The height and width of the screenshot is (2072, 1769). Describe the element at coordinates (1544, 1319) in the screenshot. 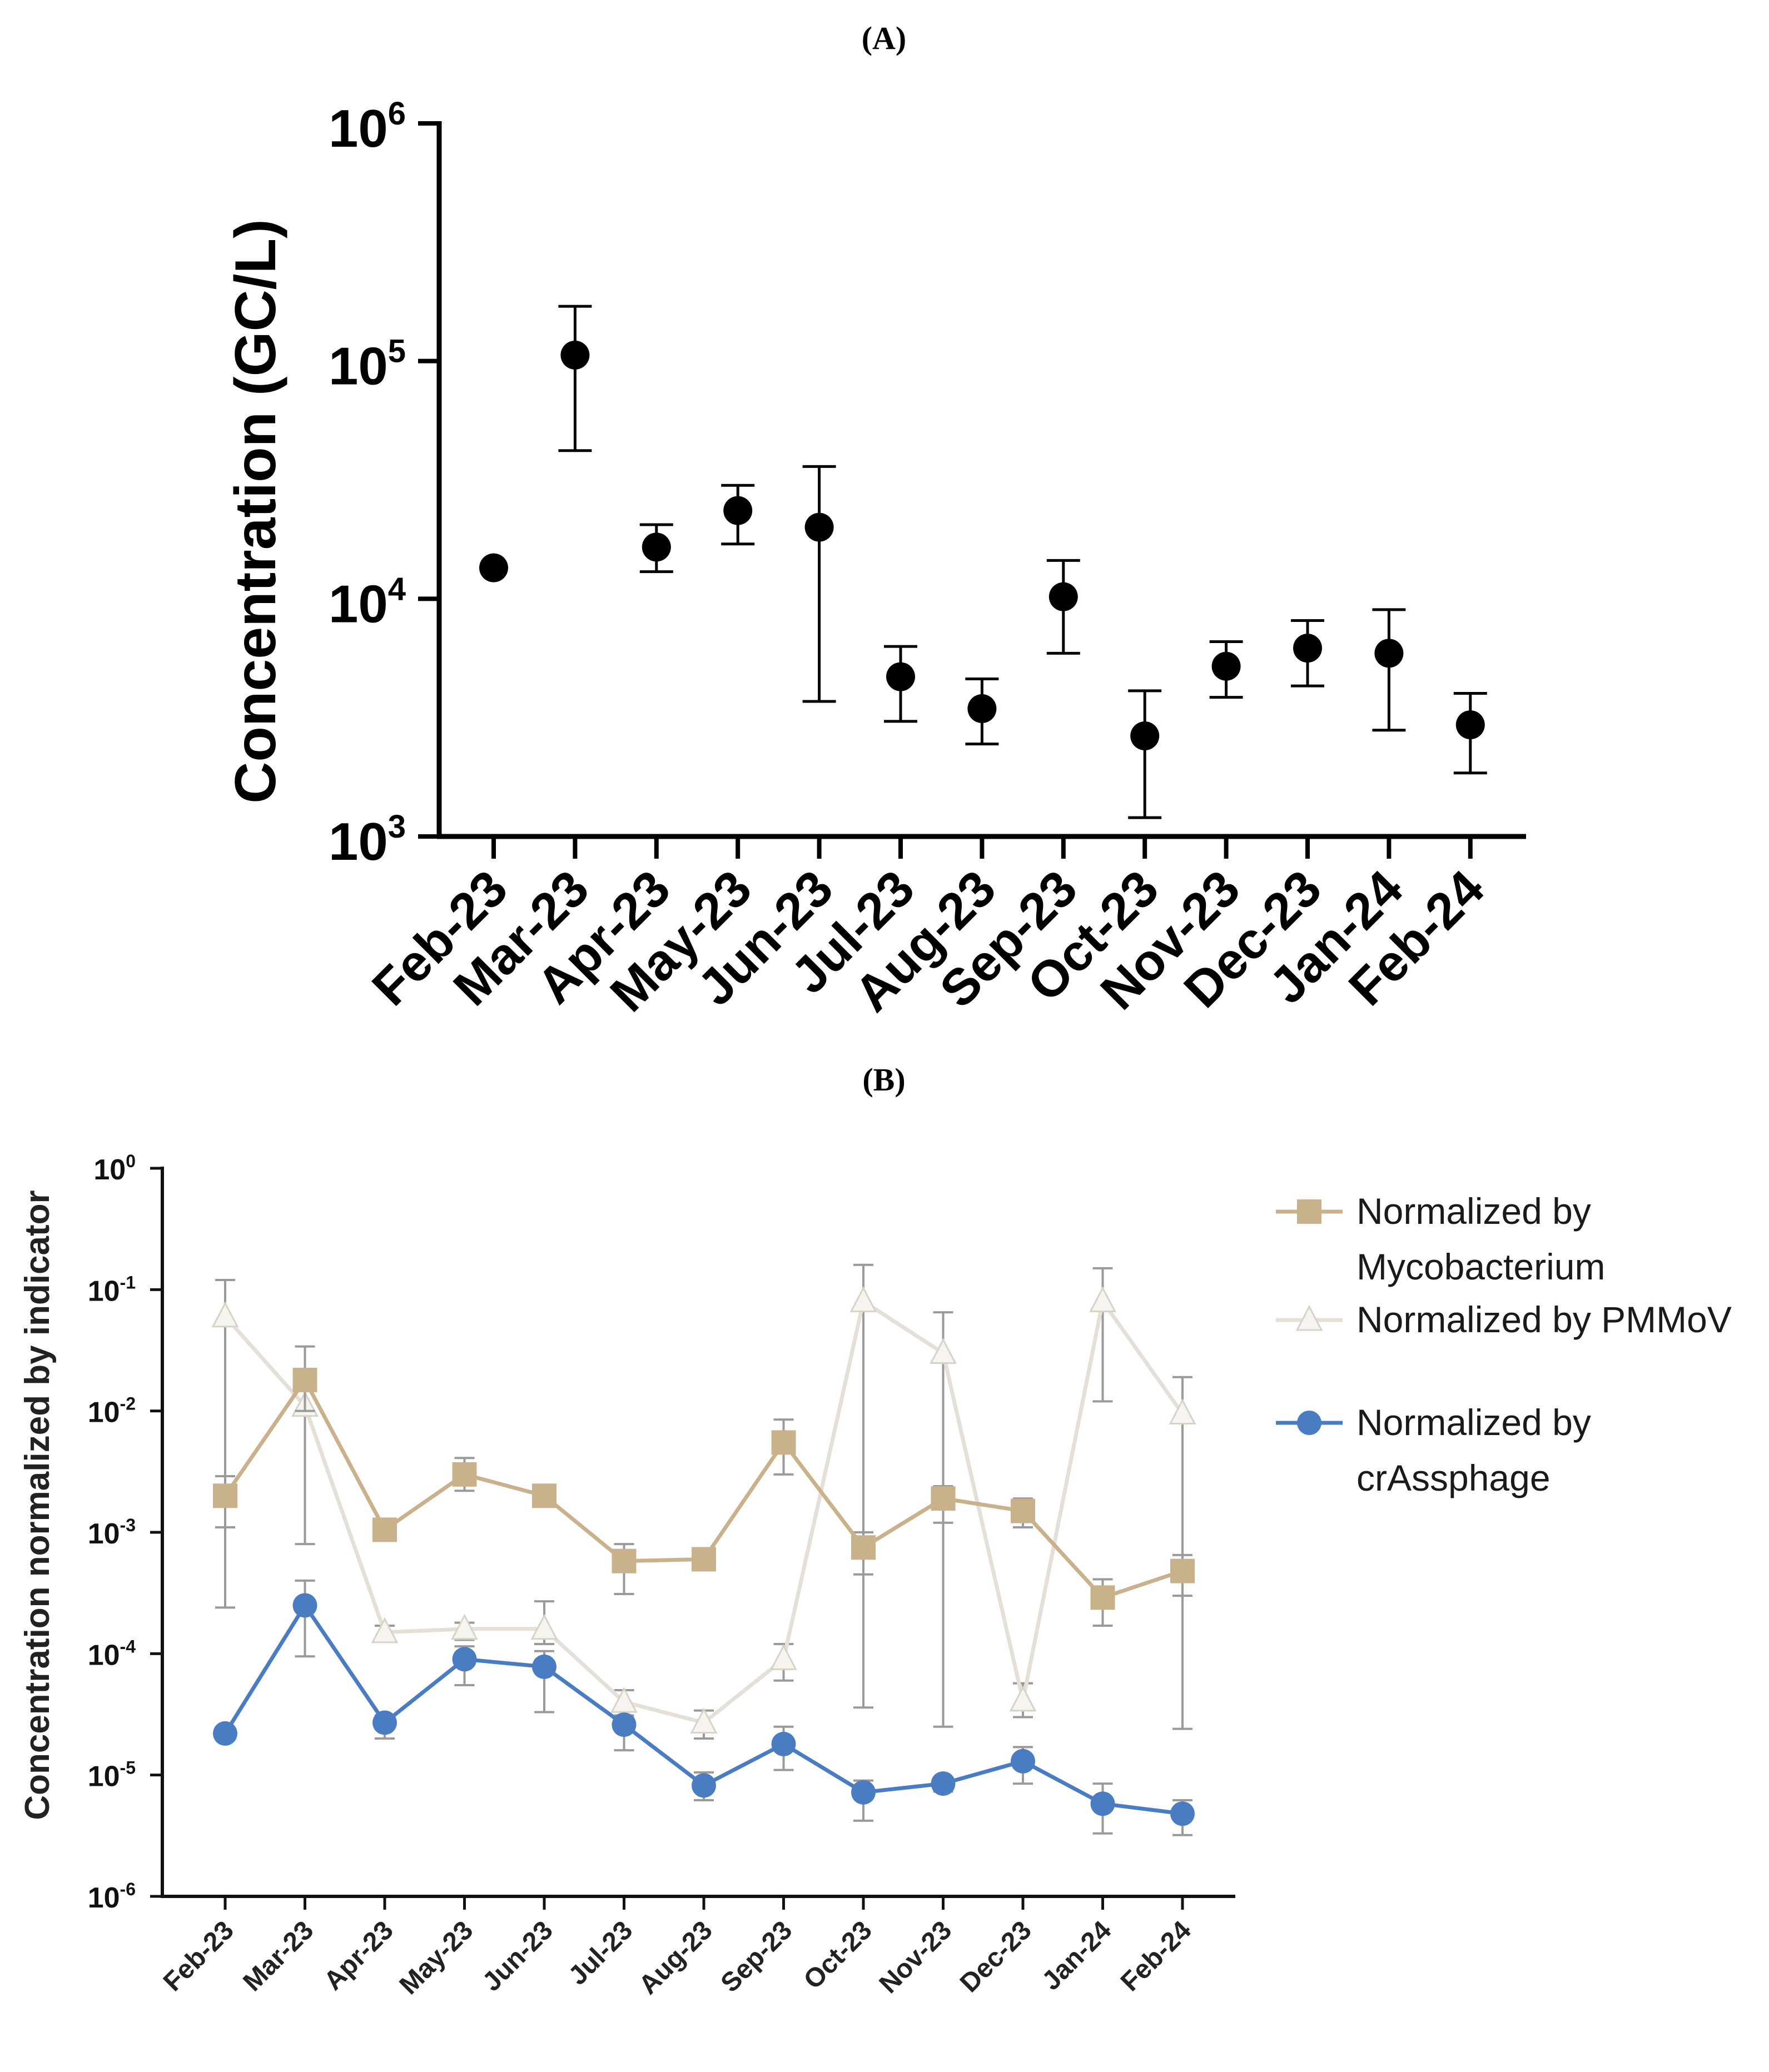

I see `legend-label: Normalized by PMMoV` at that location.